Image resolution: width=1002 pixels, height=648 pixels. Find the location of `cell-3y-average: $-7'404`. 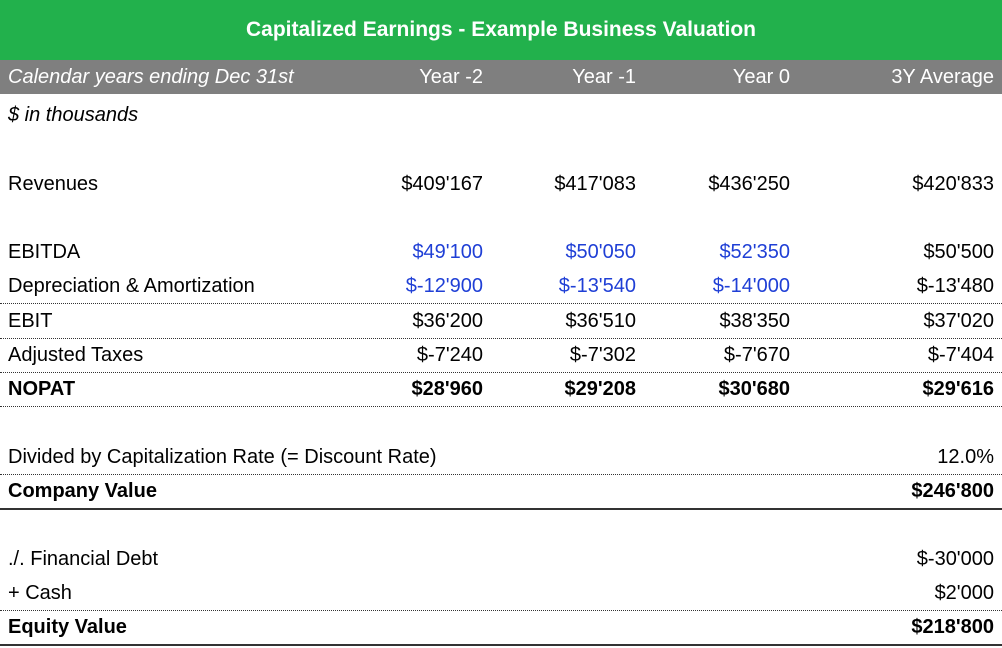

cell-3y-average: $-7'404 is located at coordinates (960, 355).